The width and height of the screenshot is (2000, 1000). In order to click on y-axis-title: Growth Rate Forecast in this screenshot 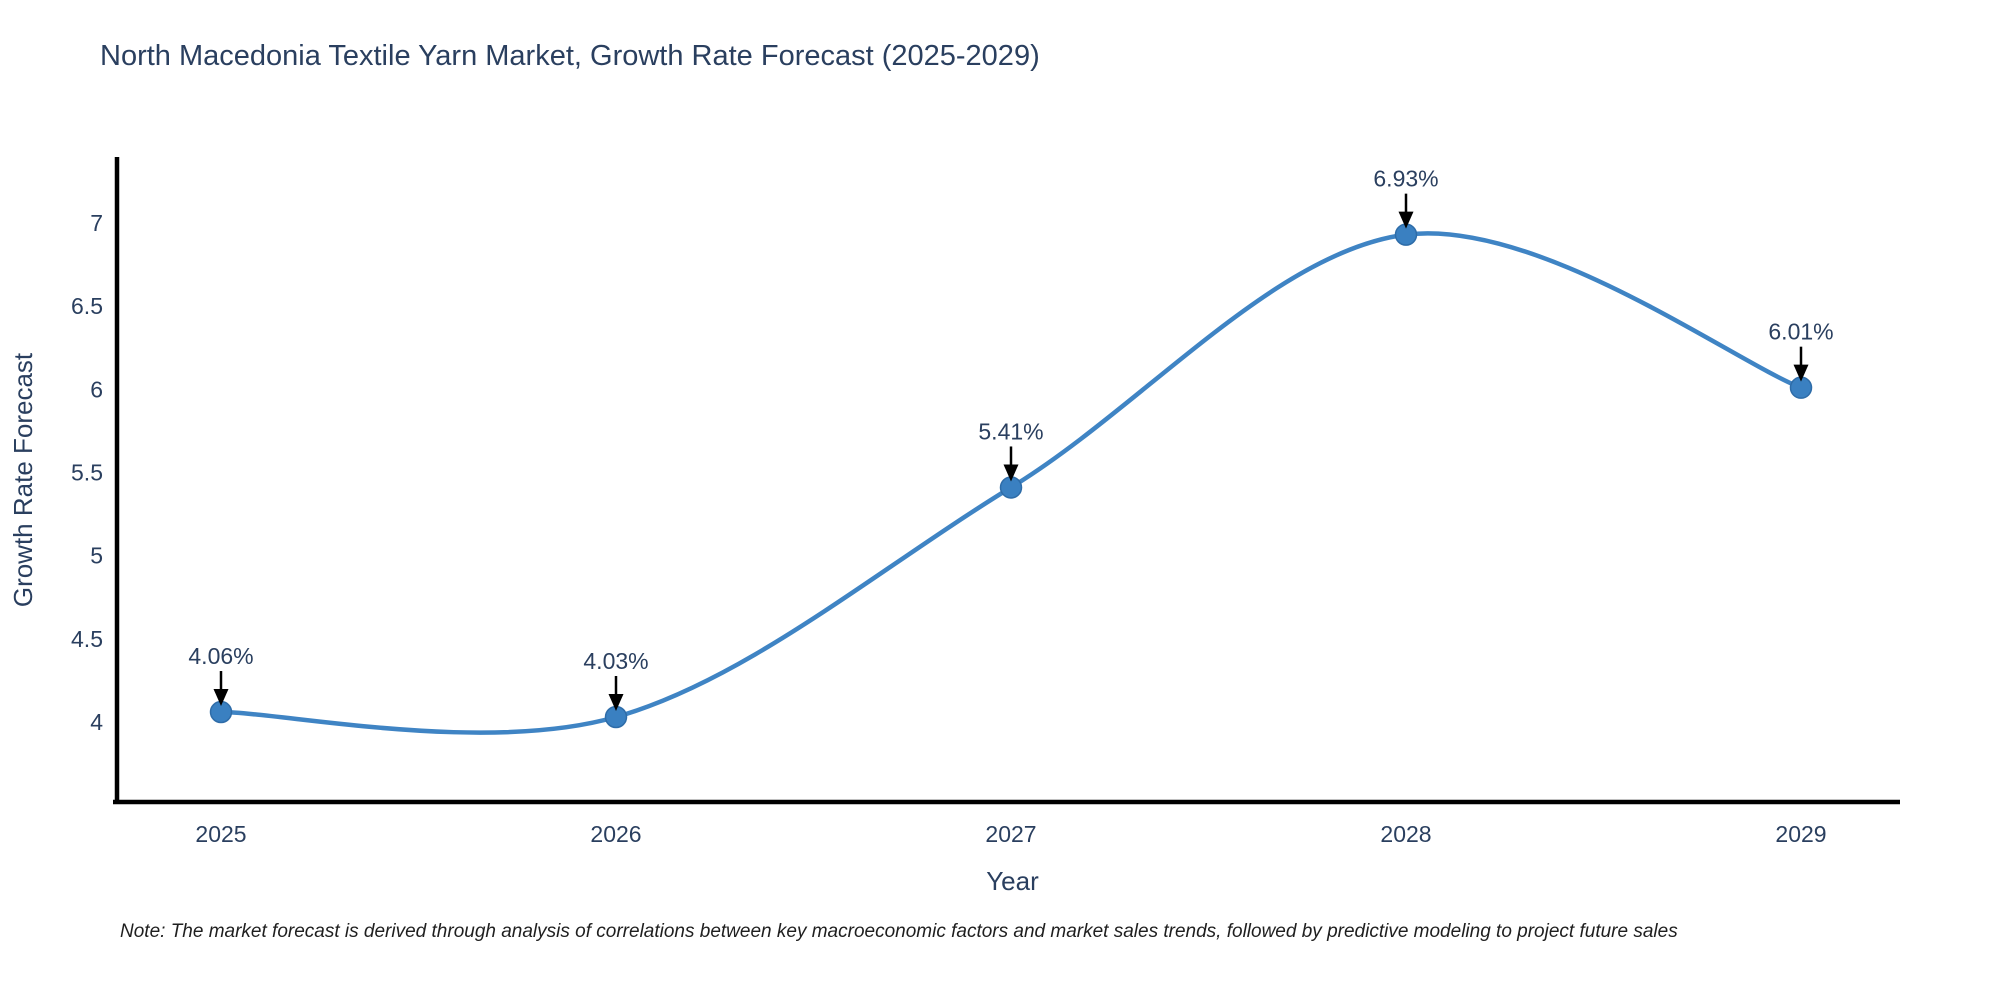, I will do `click(23, 479)`.